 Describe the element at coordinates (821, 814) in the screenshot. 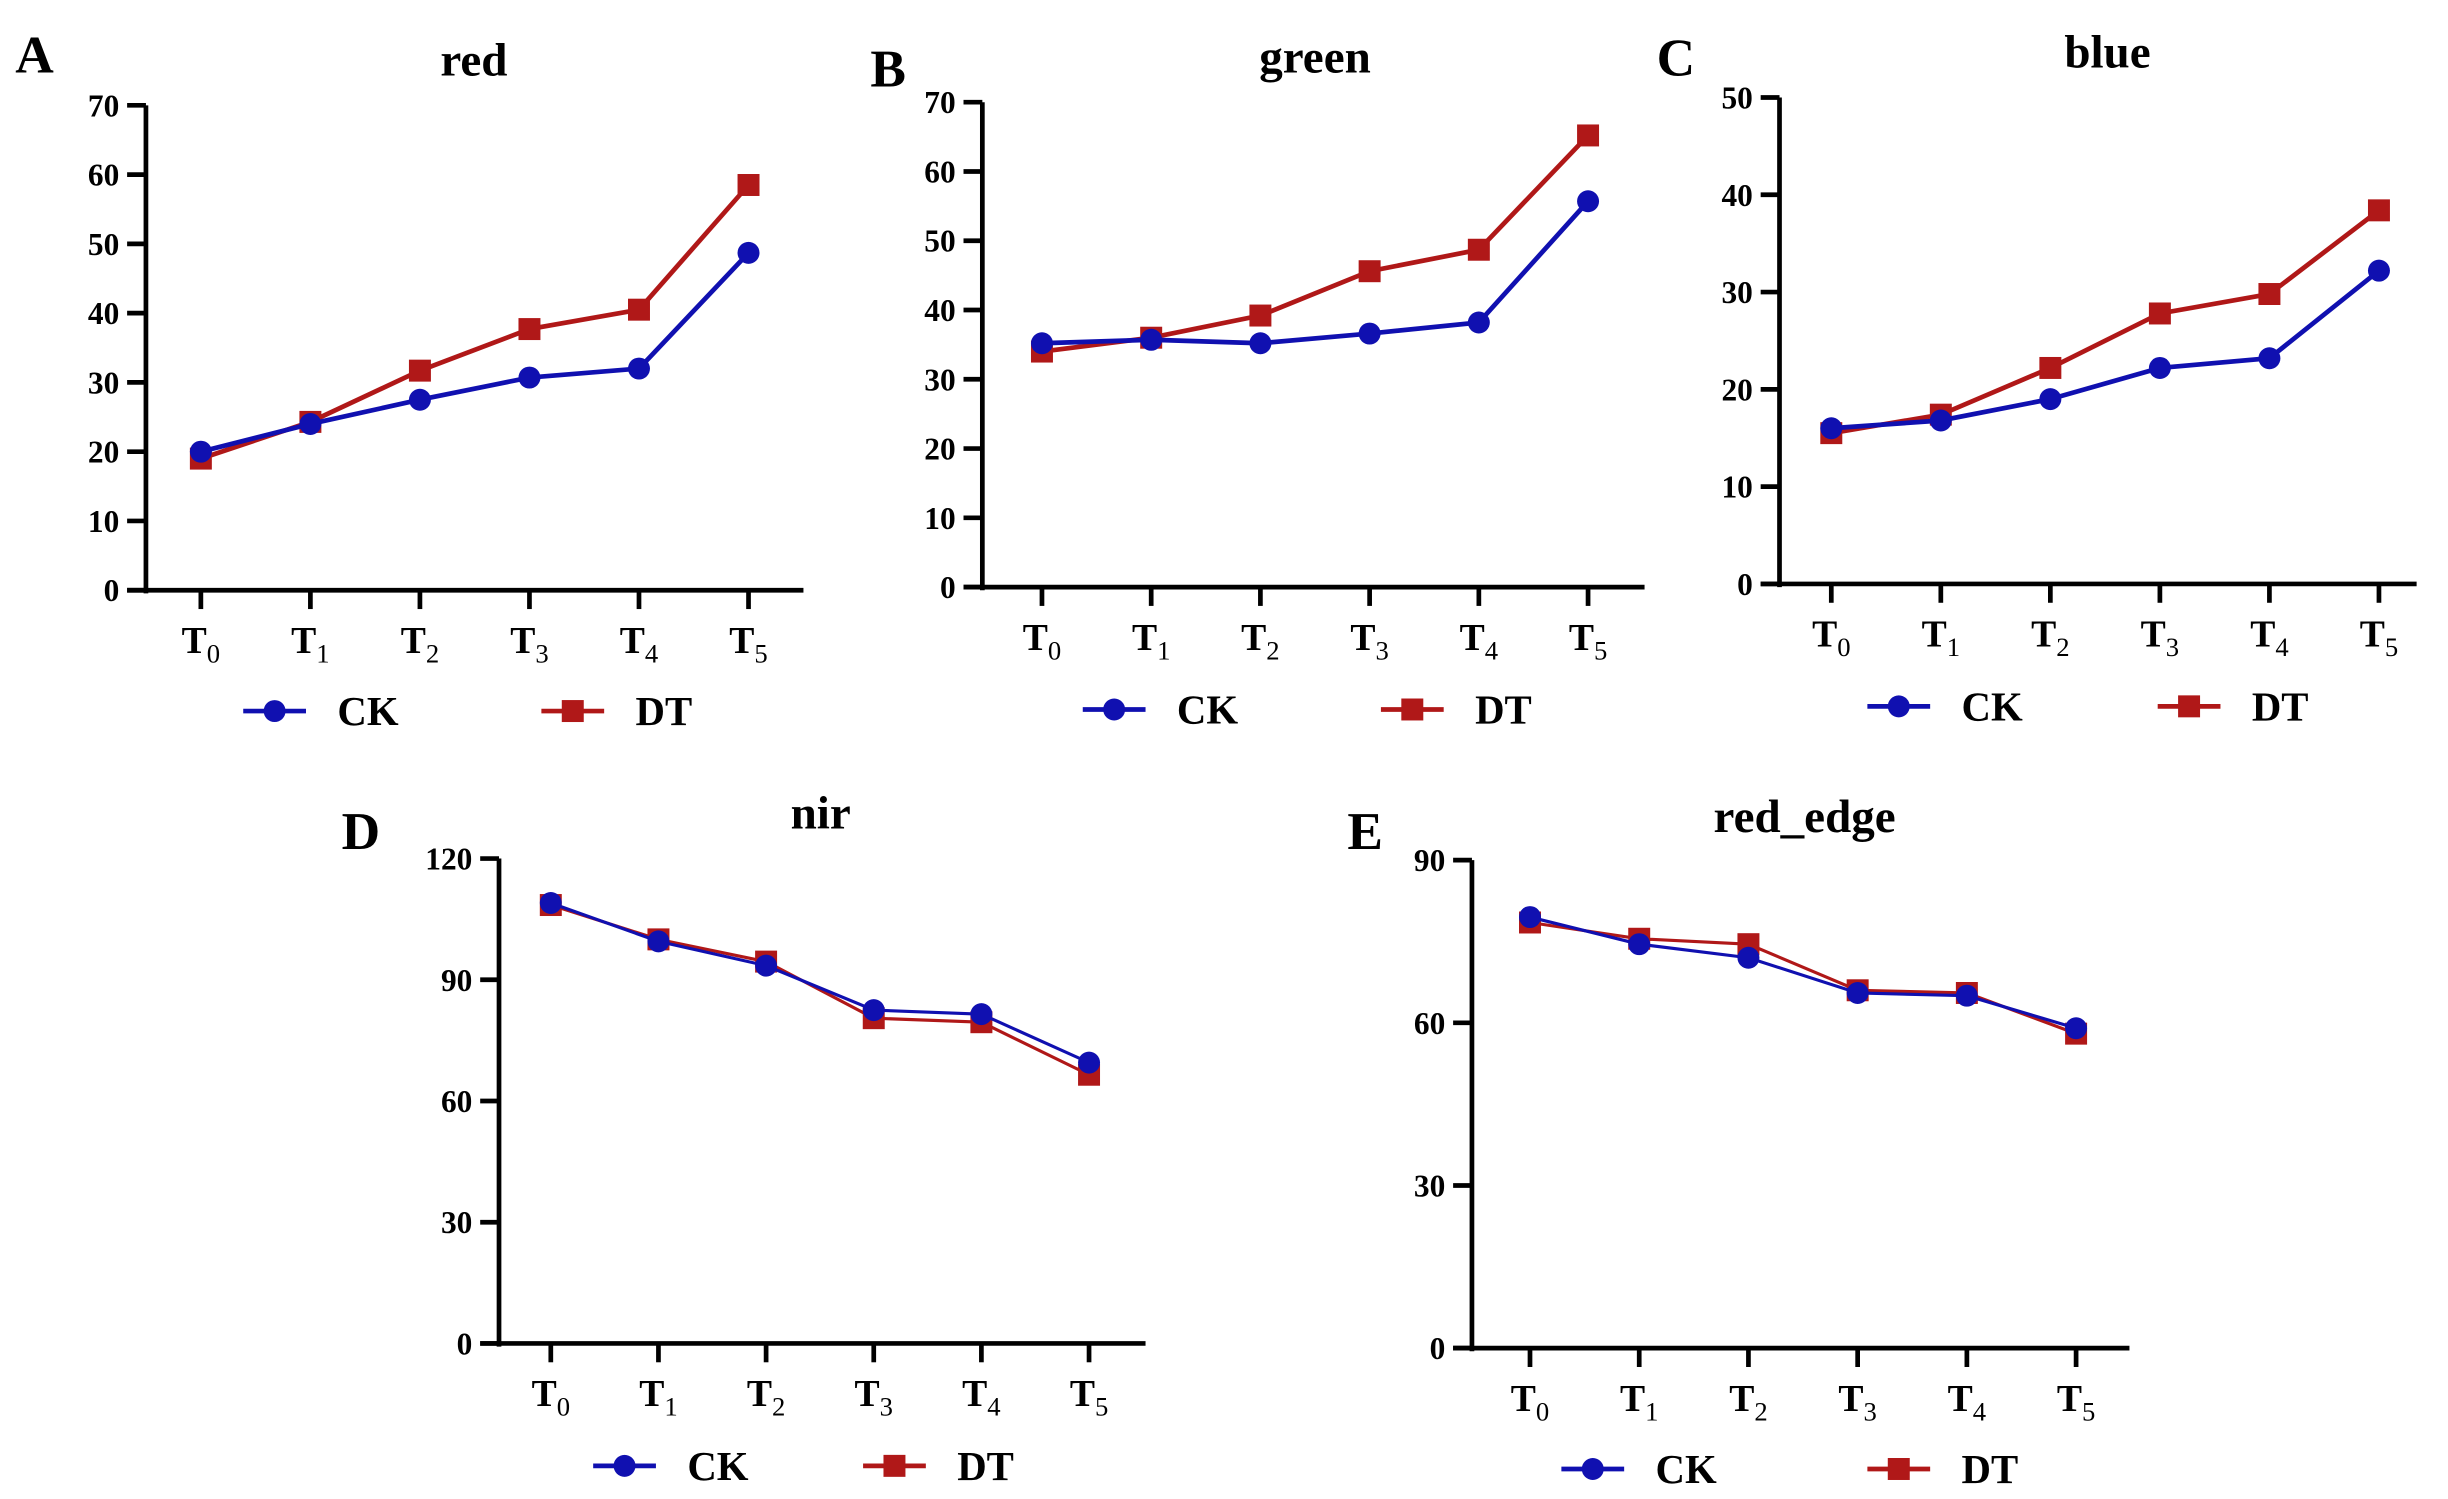

I see `chart-title: nir` at that location.